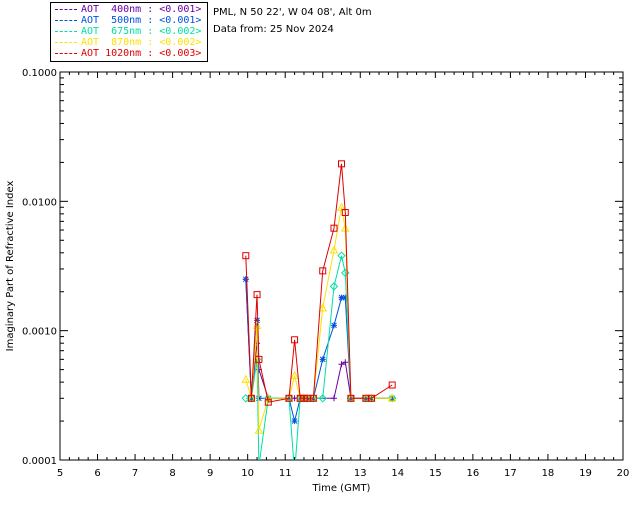 This screenshot has width=640, height=512. What do you see at coordinates (172, 473) in the screenshot?
I see `x-tick-label: 8` at bounding box center [172, 473].